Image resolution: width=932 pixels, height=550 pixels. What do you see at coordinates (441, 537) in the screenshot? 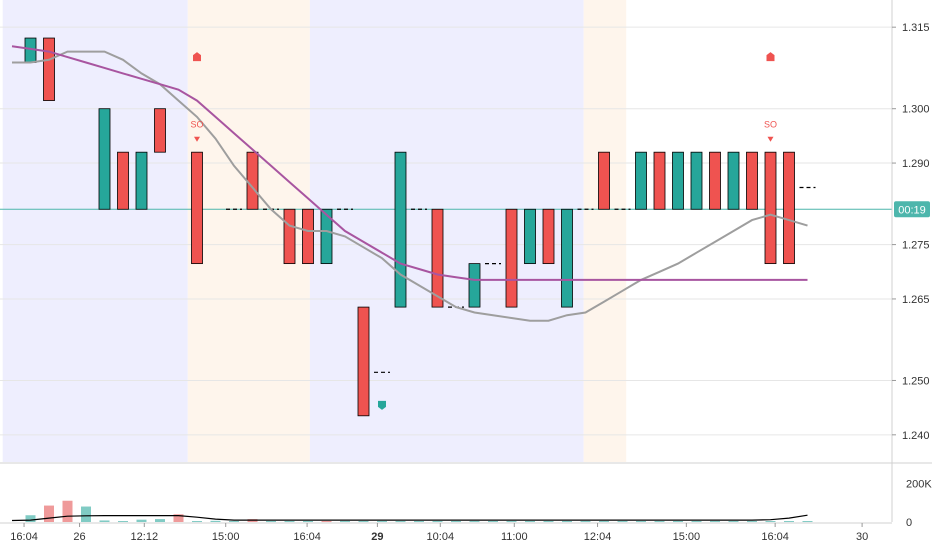
I see `time-tick-label: 10:04` at bounding box center [441, 537].